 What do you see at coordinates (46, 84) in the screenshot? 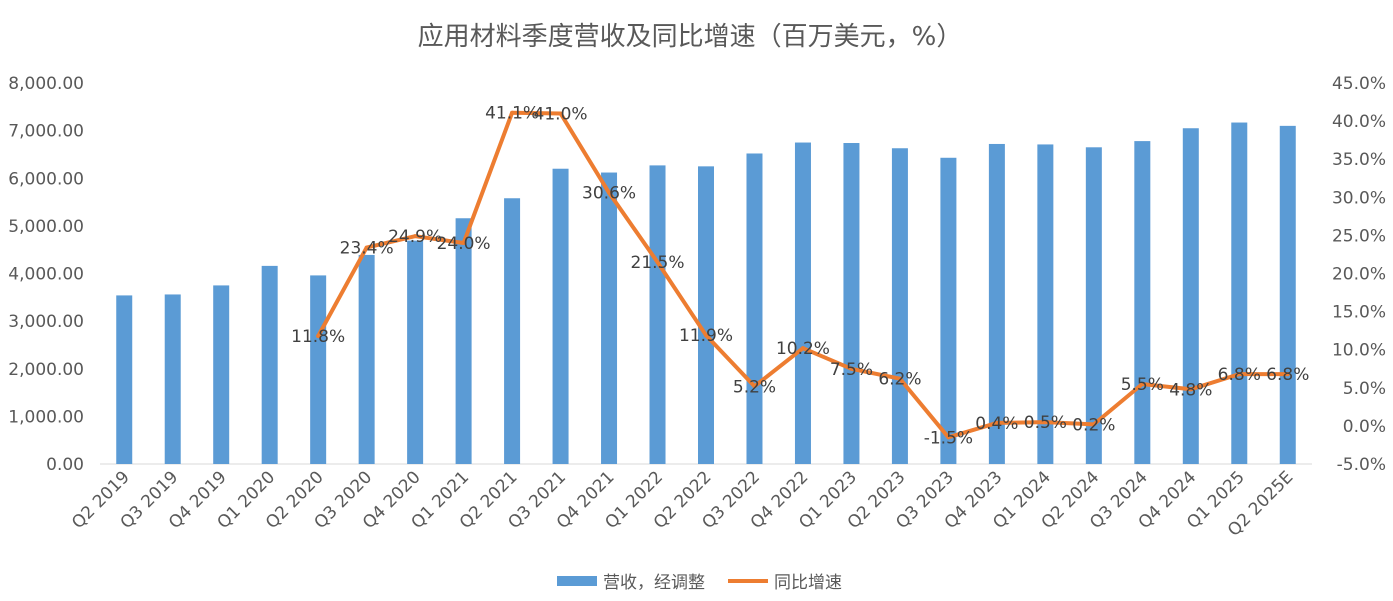
I see `left-axis-tick-label: 8,000.00` at bounding box center [46, 84].